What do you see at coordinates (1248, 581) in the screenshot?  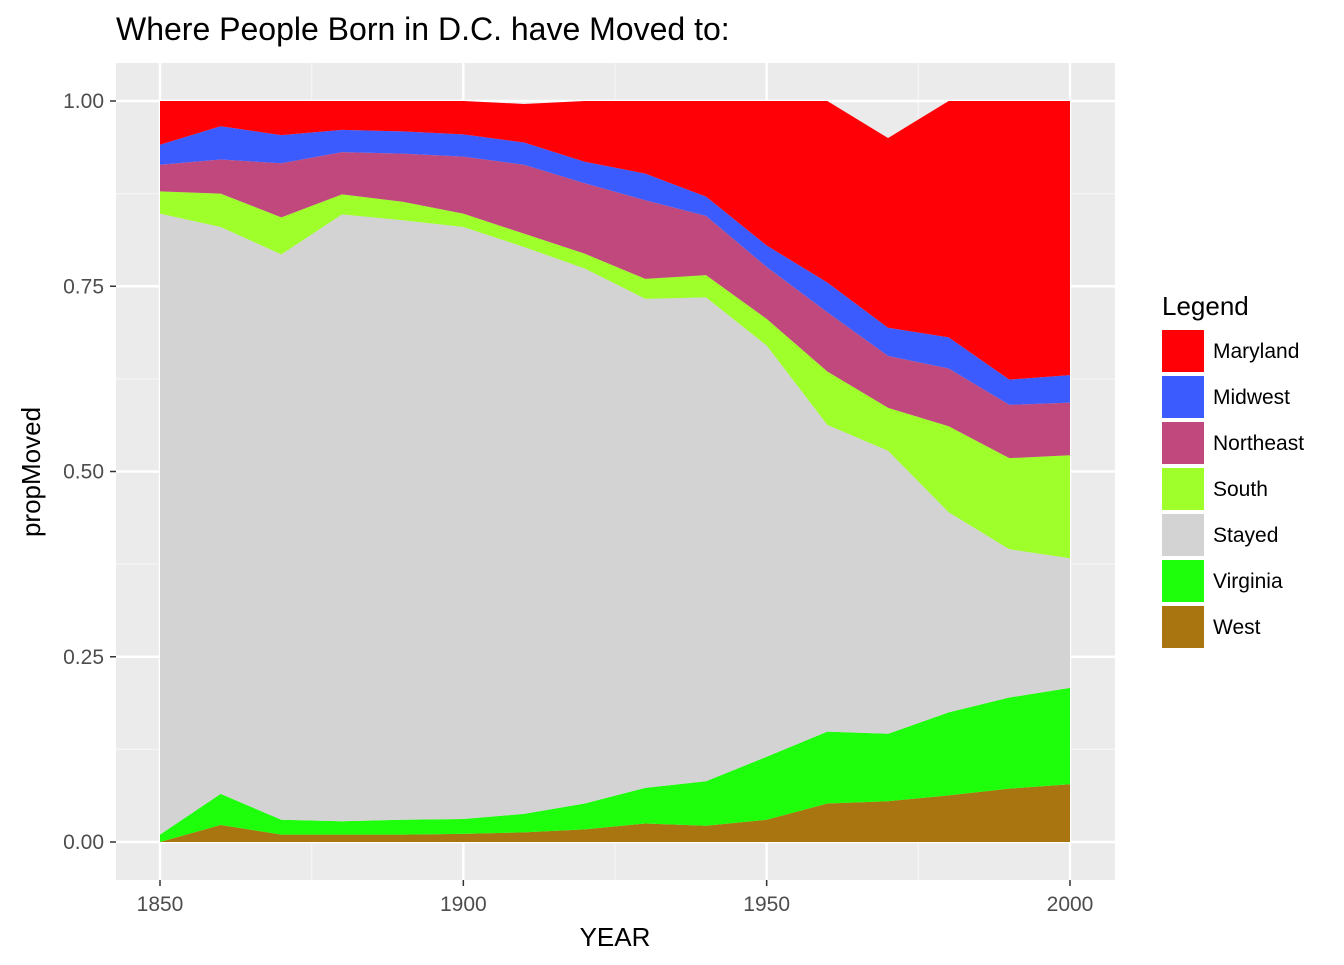 I see `legend-label-virginia: Virginia` at bounding box center [1248, 581].